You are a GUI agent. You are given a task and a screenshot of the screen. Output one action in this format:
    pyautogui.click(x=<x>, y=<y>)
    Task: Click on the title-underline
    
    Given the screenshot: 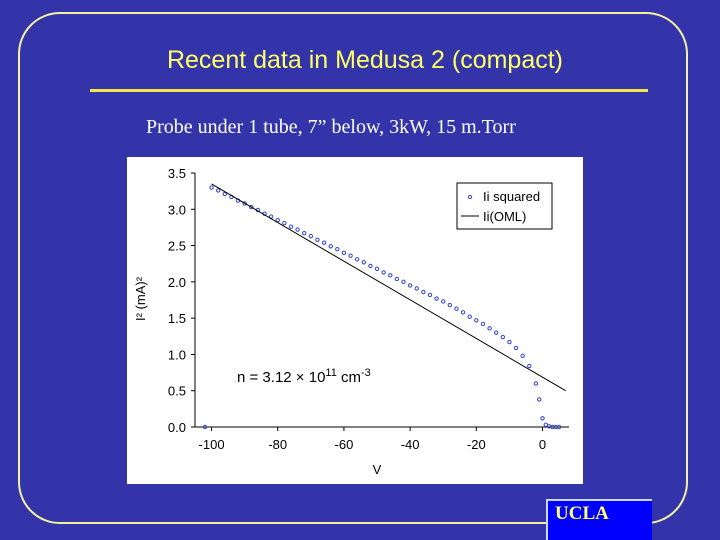 What is the action you would take?
    pyautogui.click(x=369, y=90)
    